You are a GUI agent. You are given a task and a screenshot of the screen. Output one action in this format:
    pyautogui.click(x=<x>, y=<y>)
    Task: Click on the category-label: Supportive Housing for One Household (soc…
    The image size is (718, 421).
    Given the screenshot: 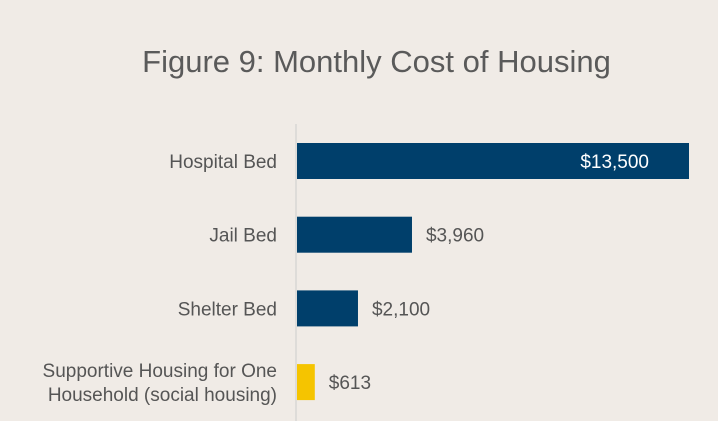 What is the action you would take?
    pyautogui.click(x=160, y=383)
    